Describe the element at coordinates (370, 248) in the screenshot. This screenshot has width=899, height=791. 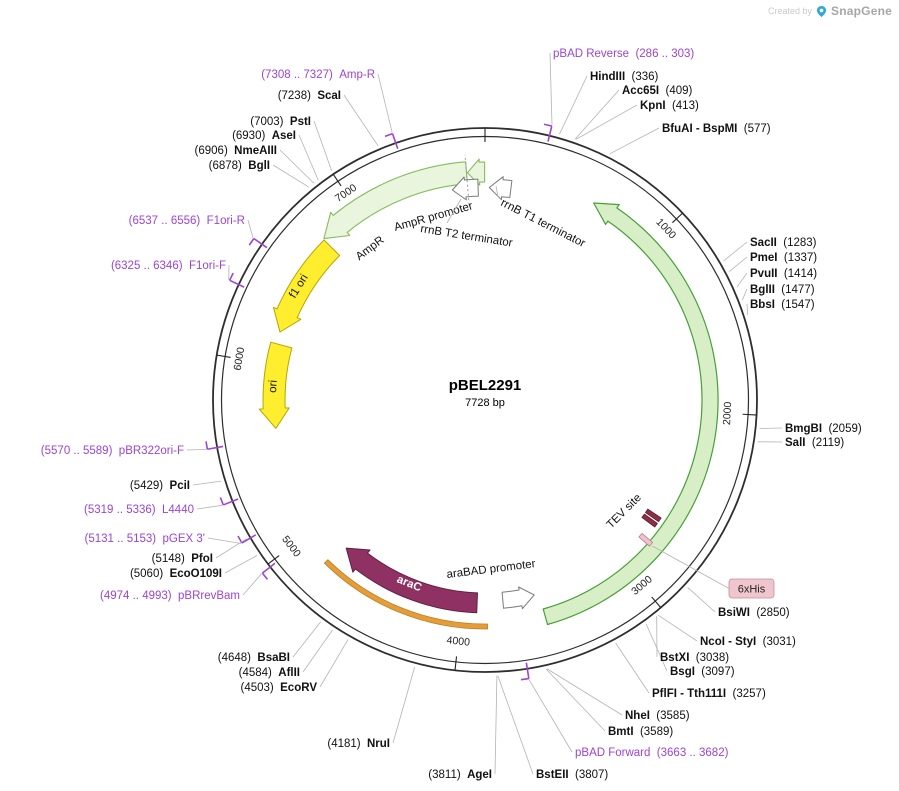
I see `feature-arc-label: AmpR` at that location.